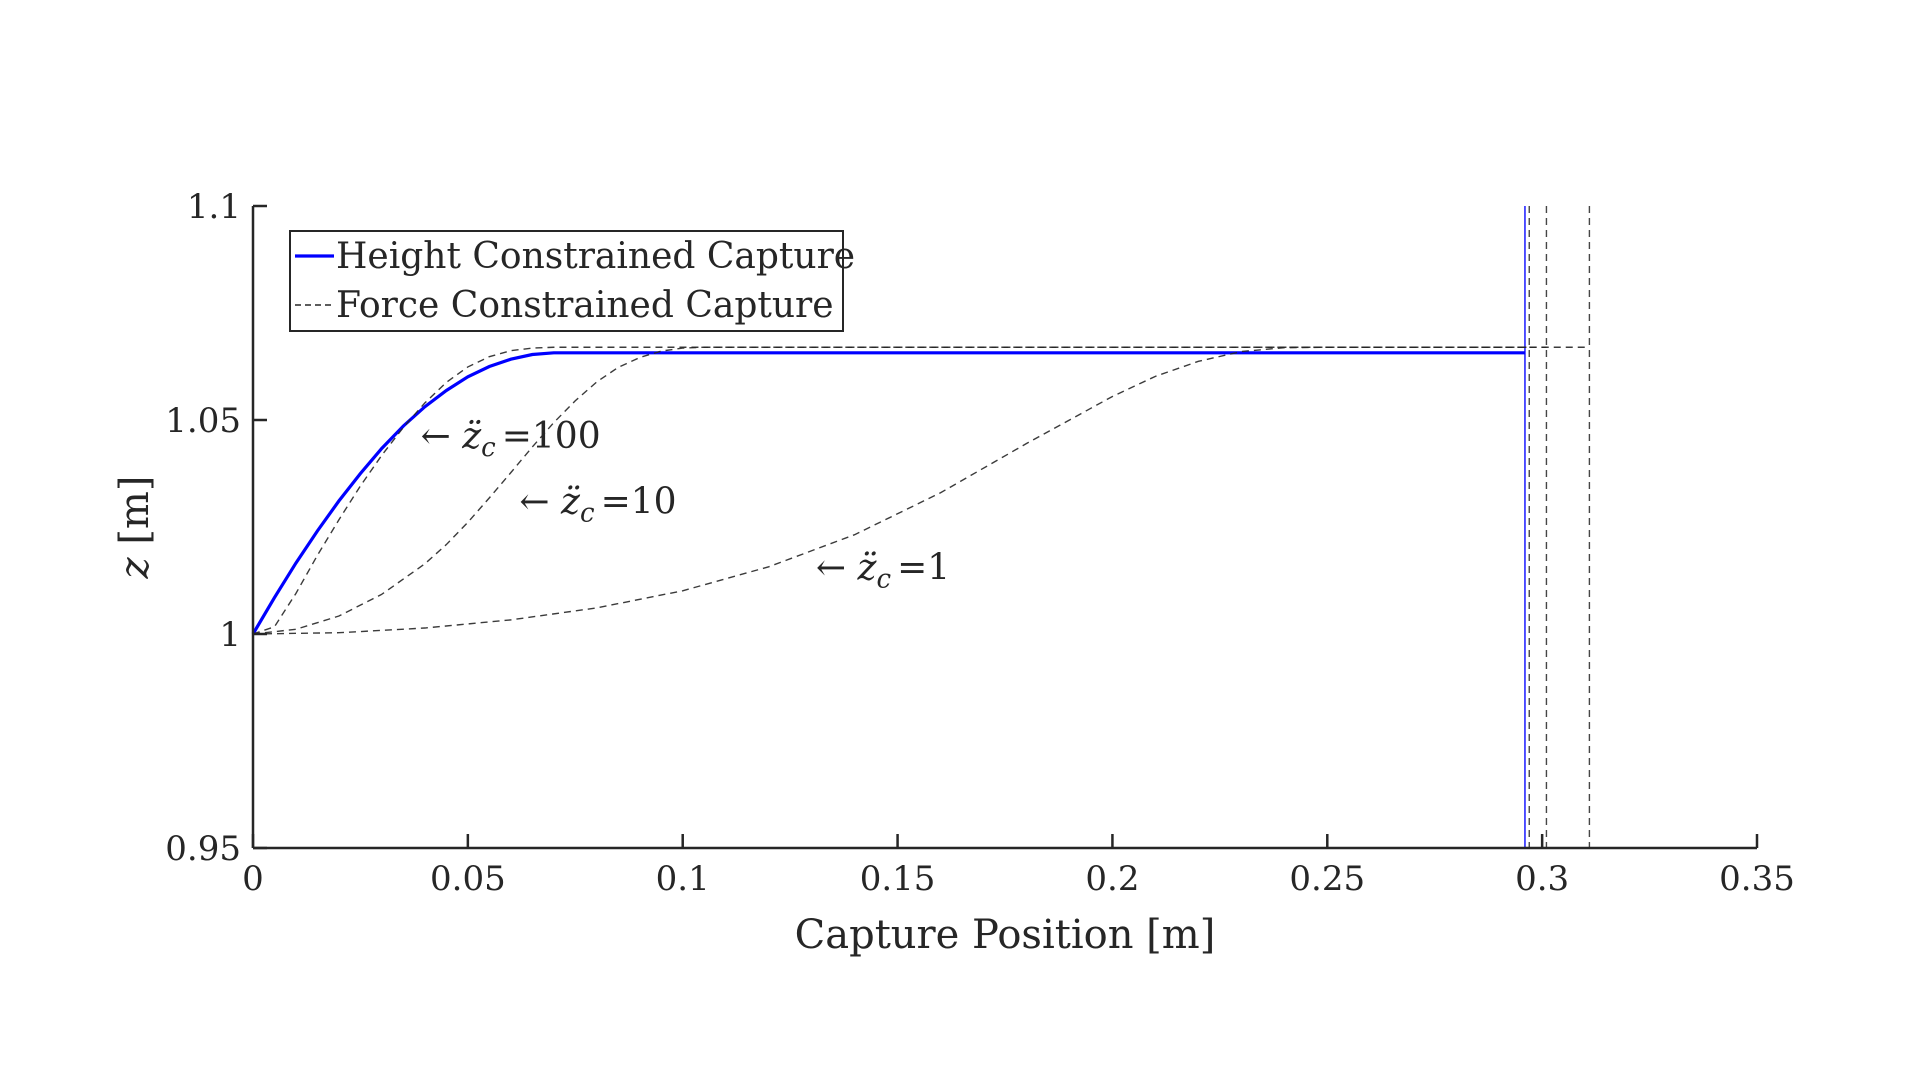 This screenshot has width=1920, height=1083. What do you see at coordinates (214, 207) in the screenshot?
I see `y-tick-label: 1.1` at bounding box center [214, 207].